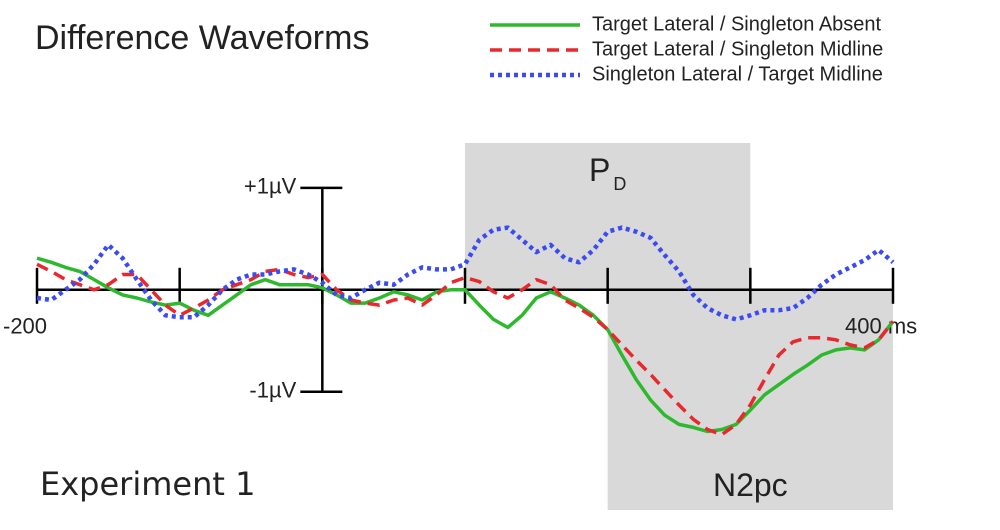 This screenshot has height=530, width=1000. What do you see at coordinates (270, 186) in the screenshot?
I see `y-tick-label: +1µV` at bounding box center [270, 186].